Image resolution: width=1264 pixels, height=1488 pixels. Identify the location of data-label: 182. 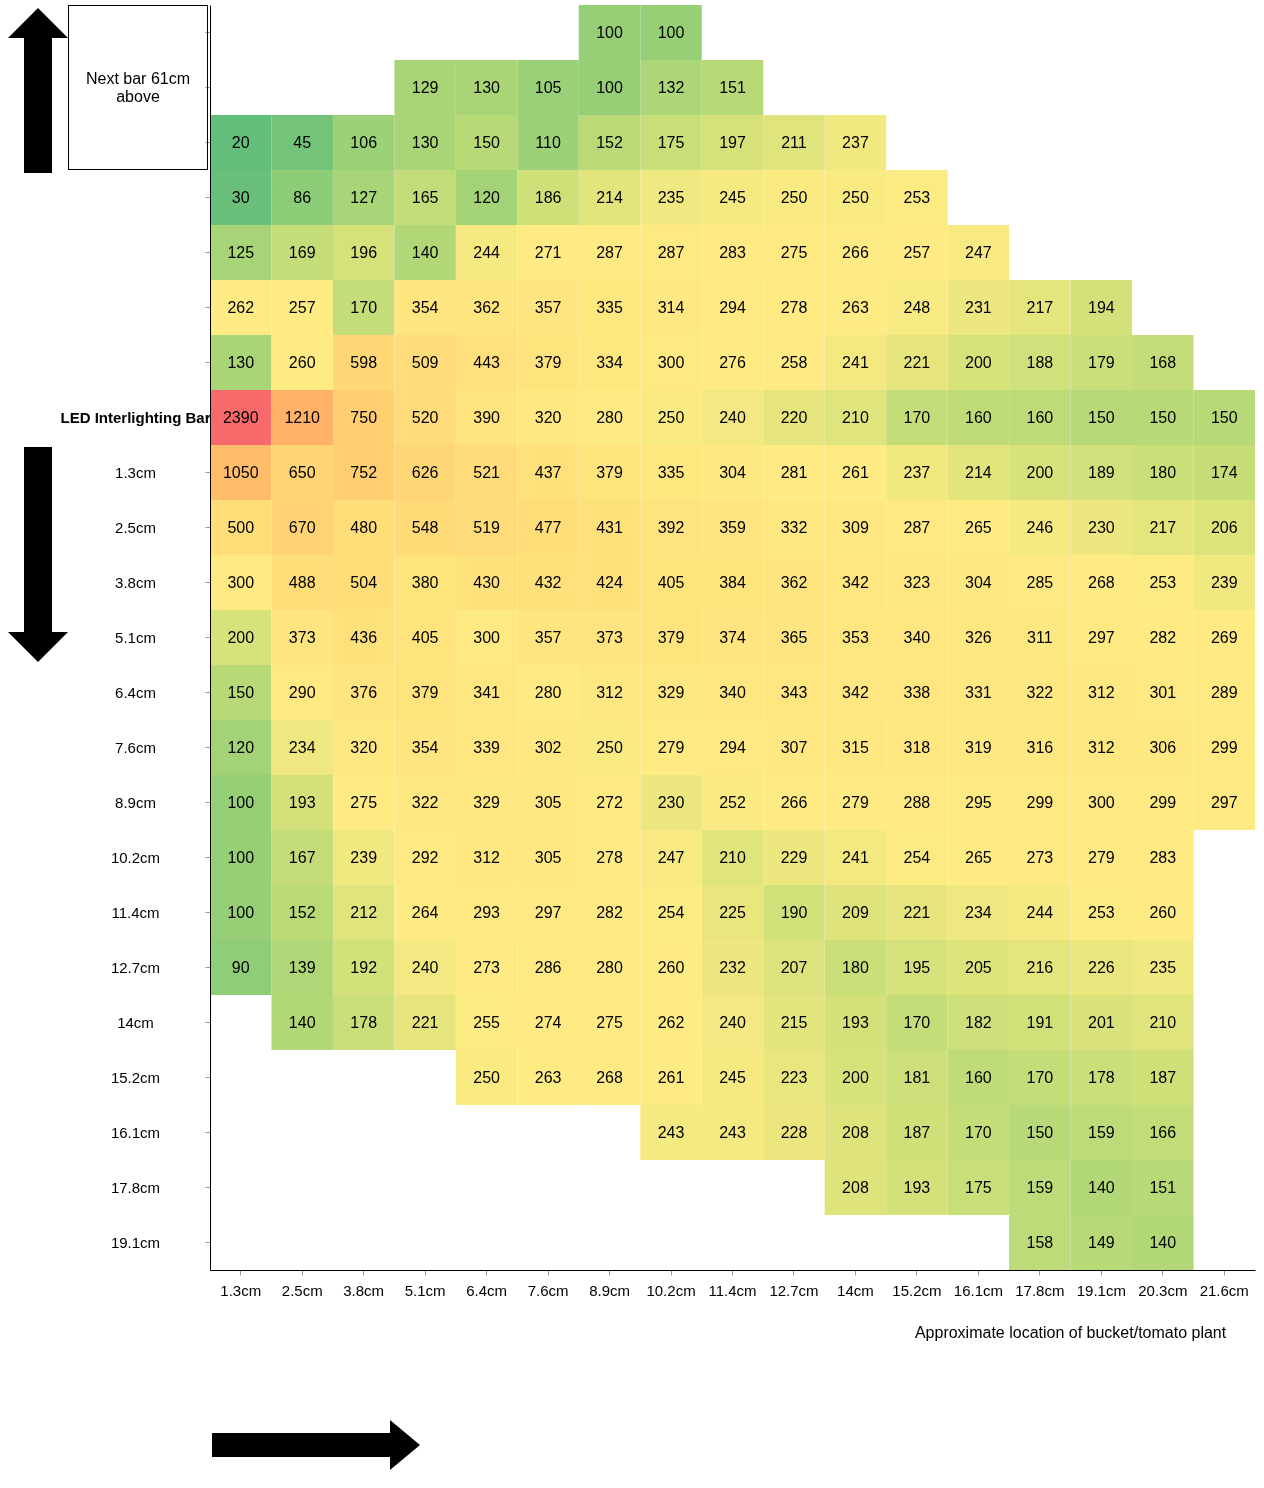
(978, 1022).